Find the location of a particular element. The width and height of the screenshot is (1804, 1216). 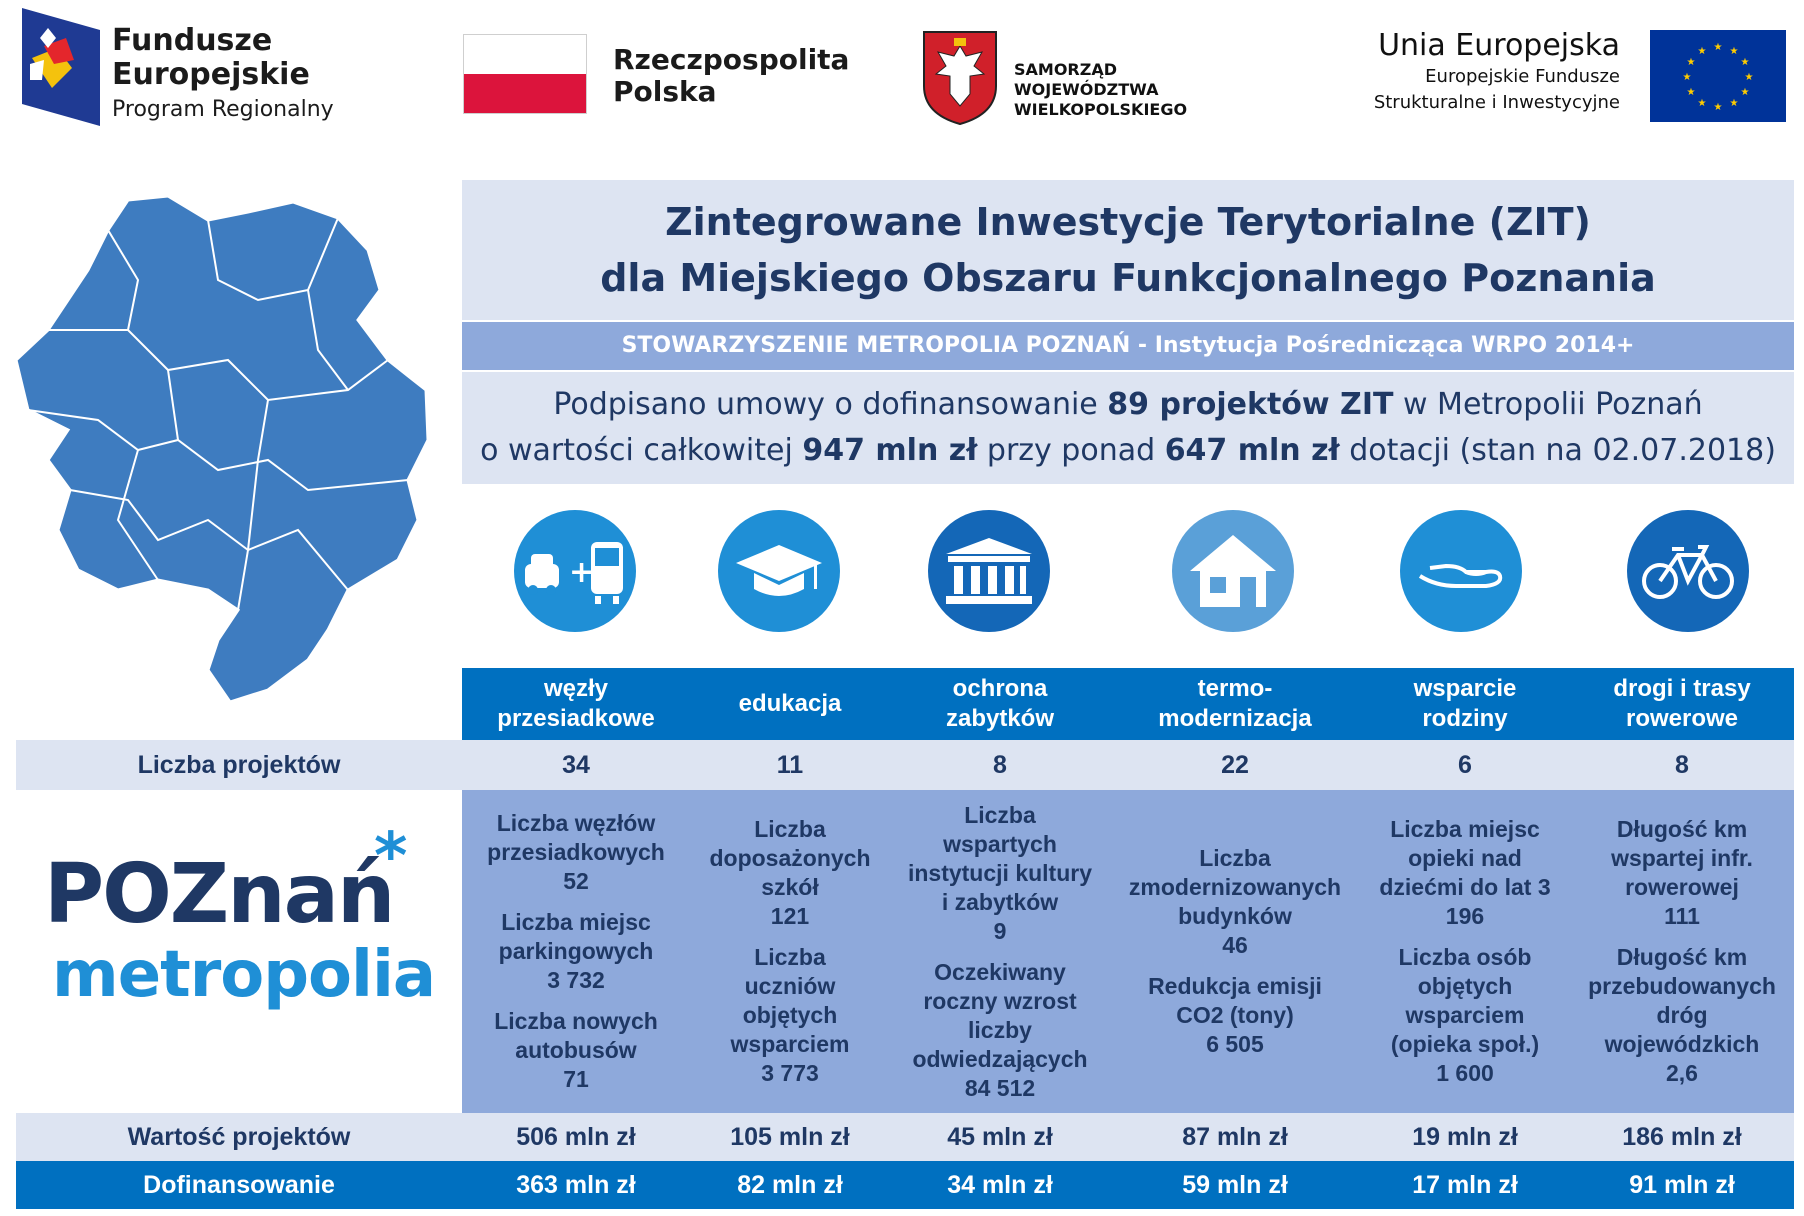

category-wsparcie-rodziny: wsparcie rodziny is located at coordinates (1465, 704).